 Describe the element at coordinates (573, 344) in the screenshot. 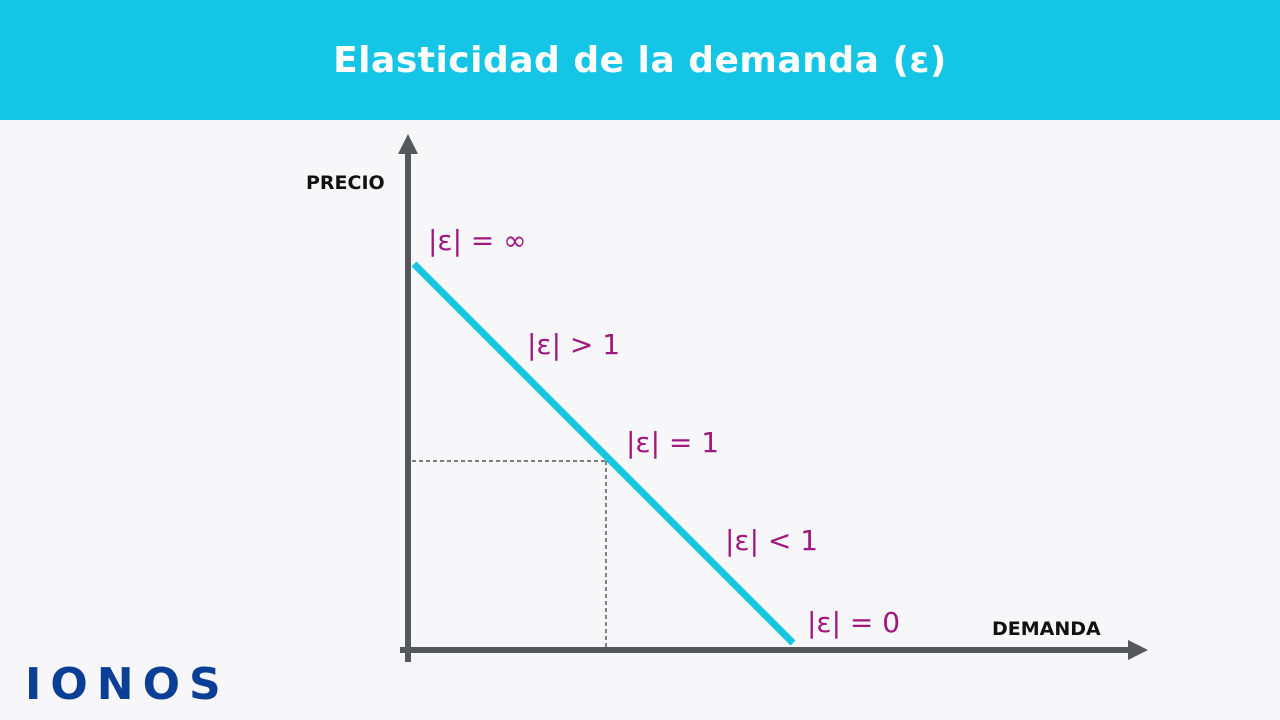

I see `label-elastic: |ε| > 1` at that location.